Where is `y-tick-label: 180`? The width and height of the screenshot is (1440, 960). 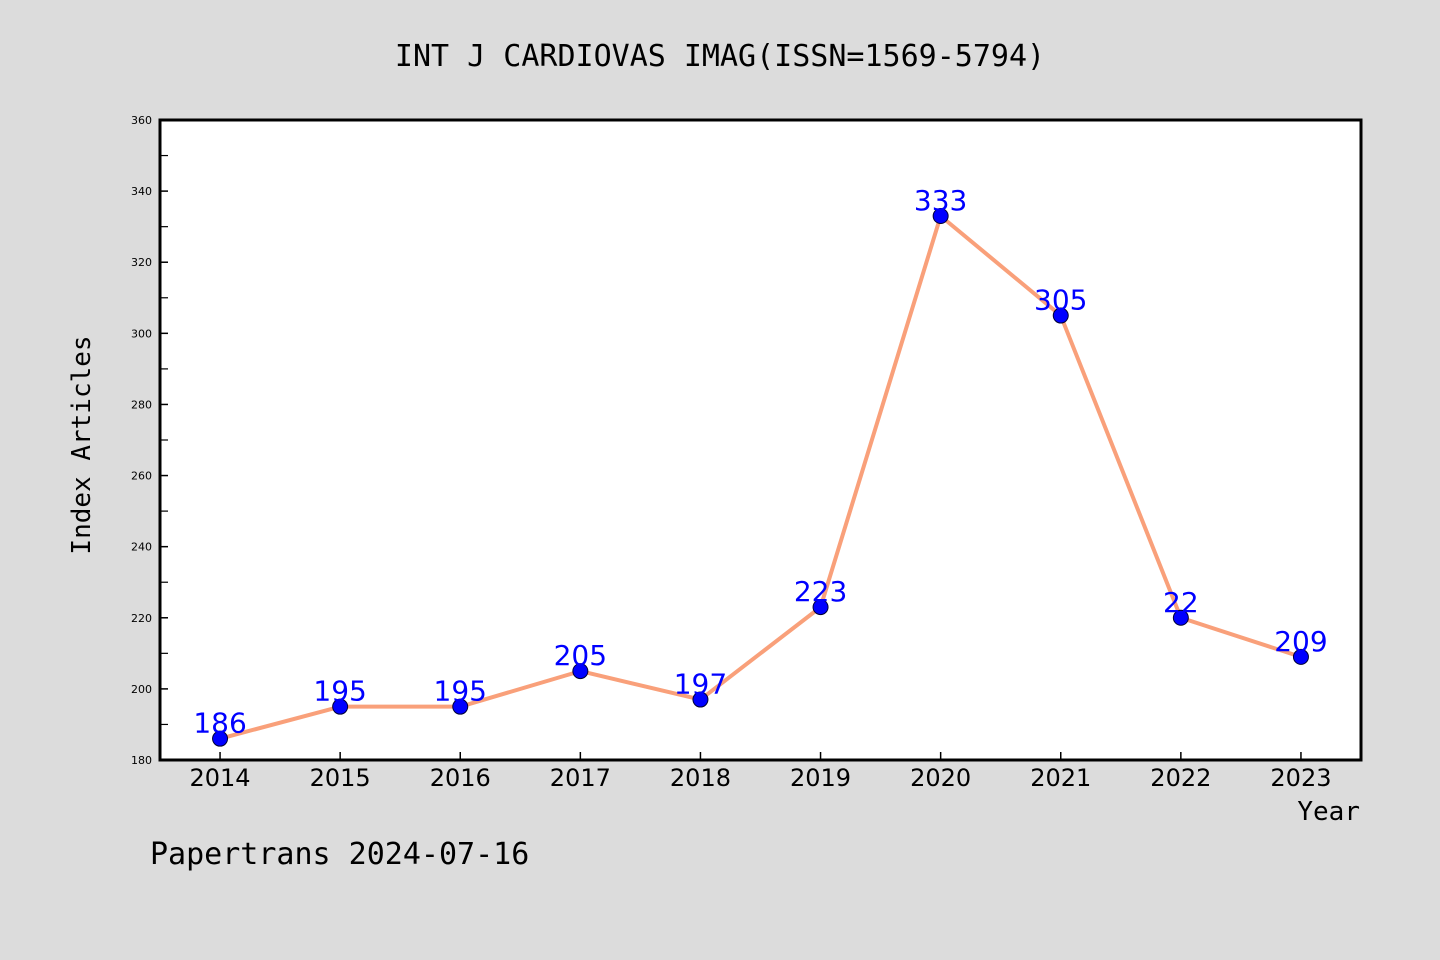 y-tick-label: 180 is located at coordinates (141, 760).